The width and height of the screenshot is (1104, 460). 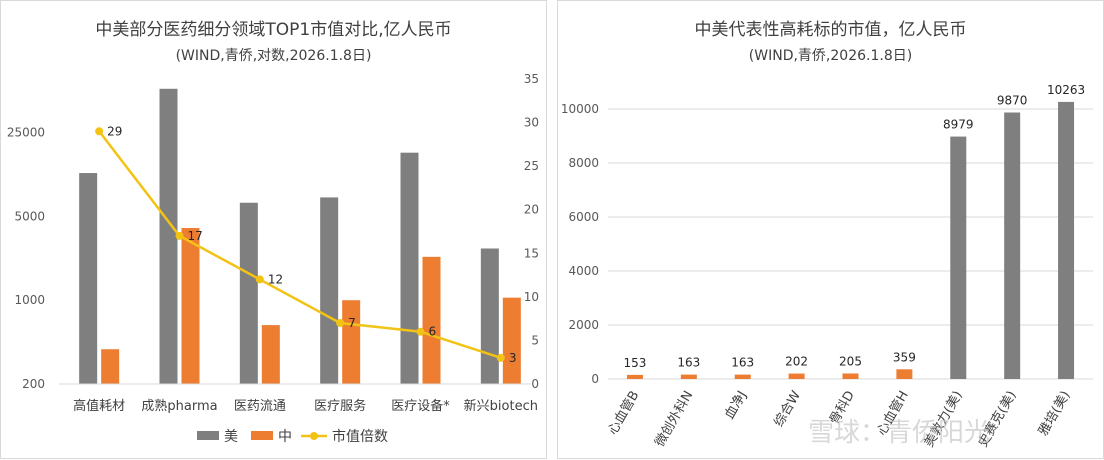 What do you see at coordinates (531, 166) in the screenshot?
I see `y2-tick-label: 25` at bounding box center [531, 166].